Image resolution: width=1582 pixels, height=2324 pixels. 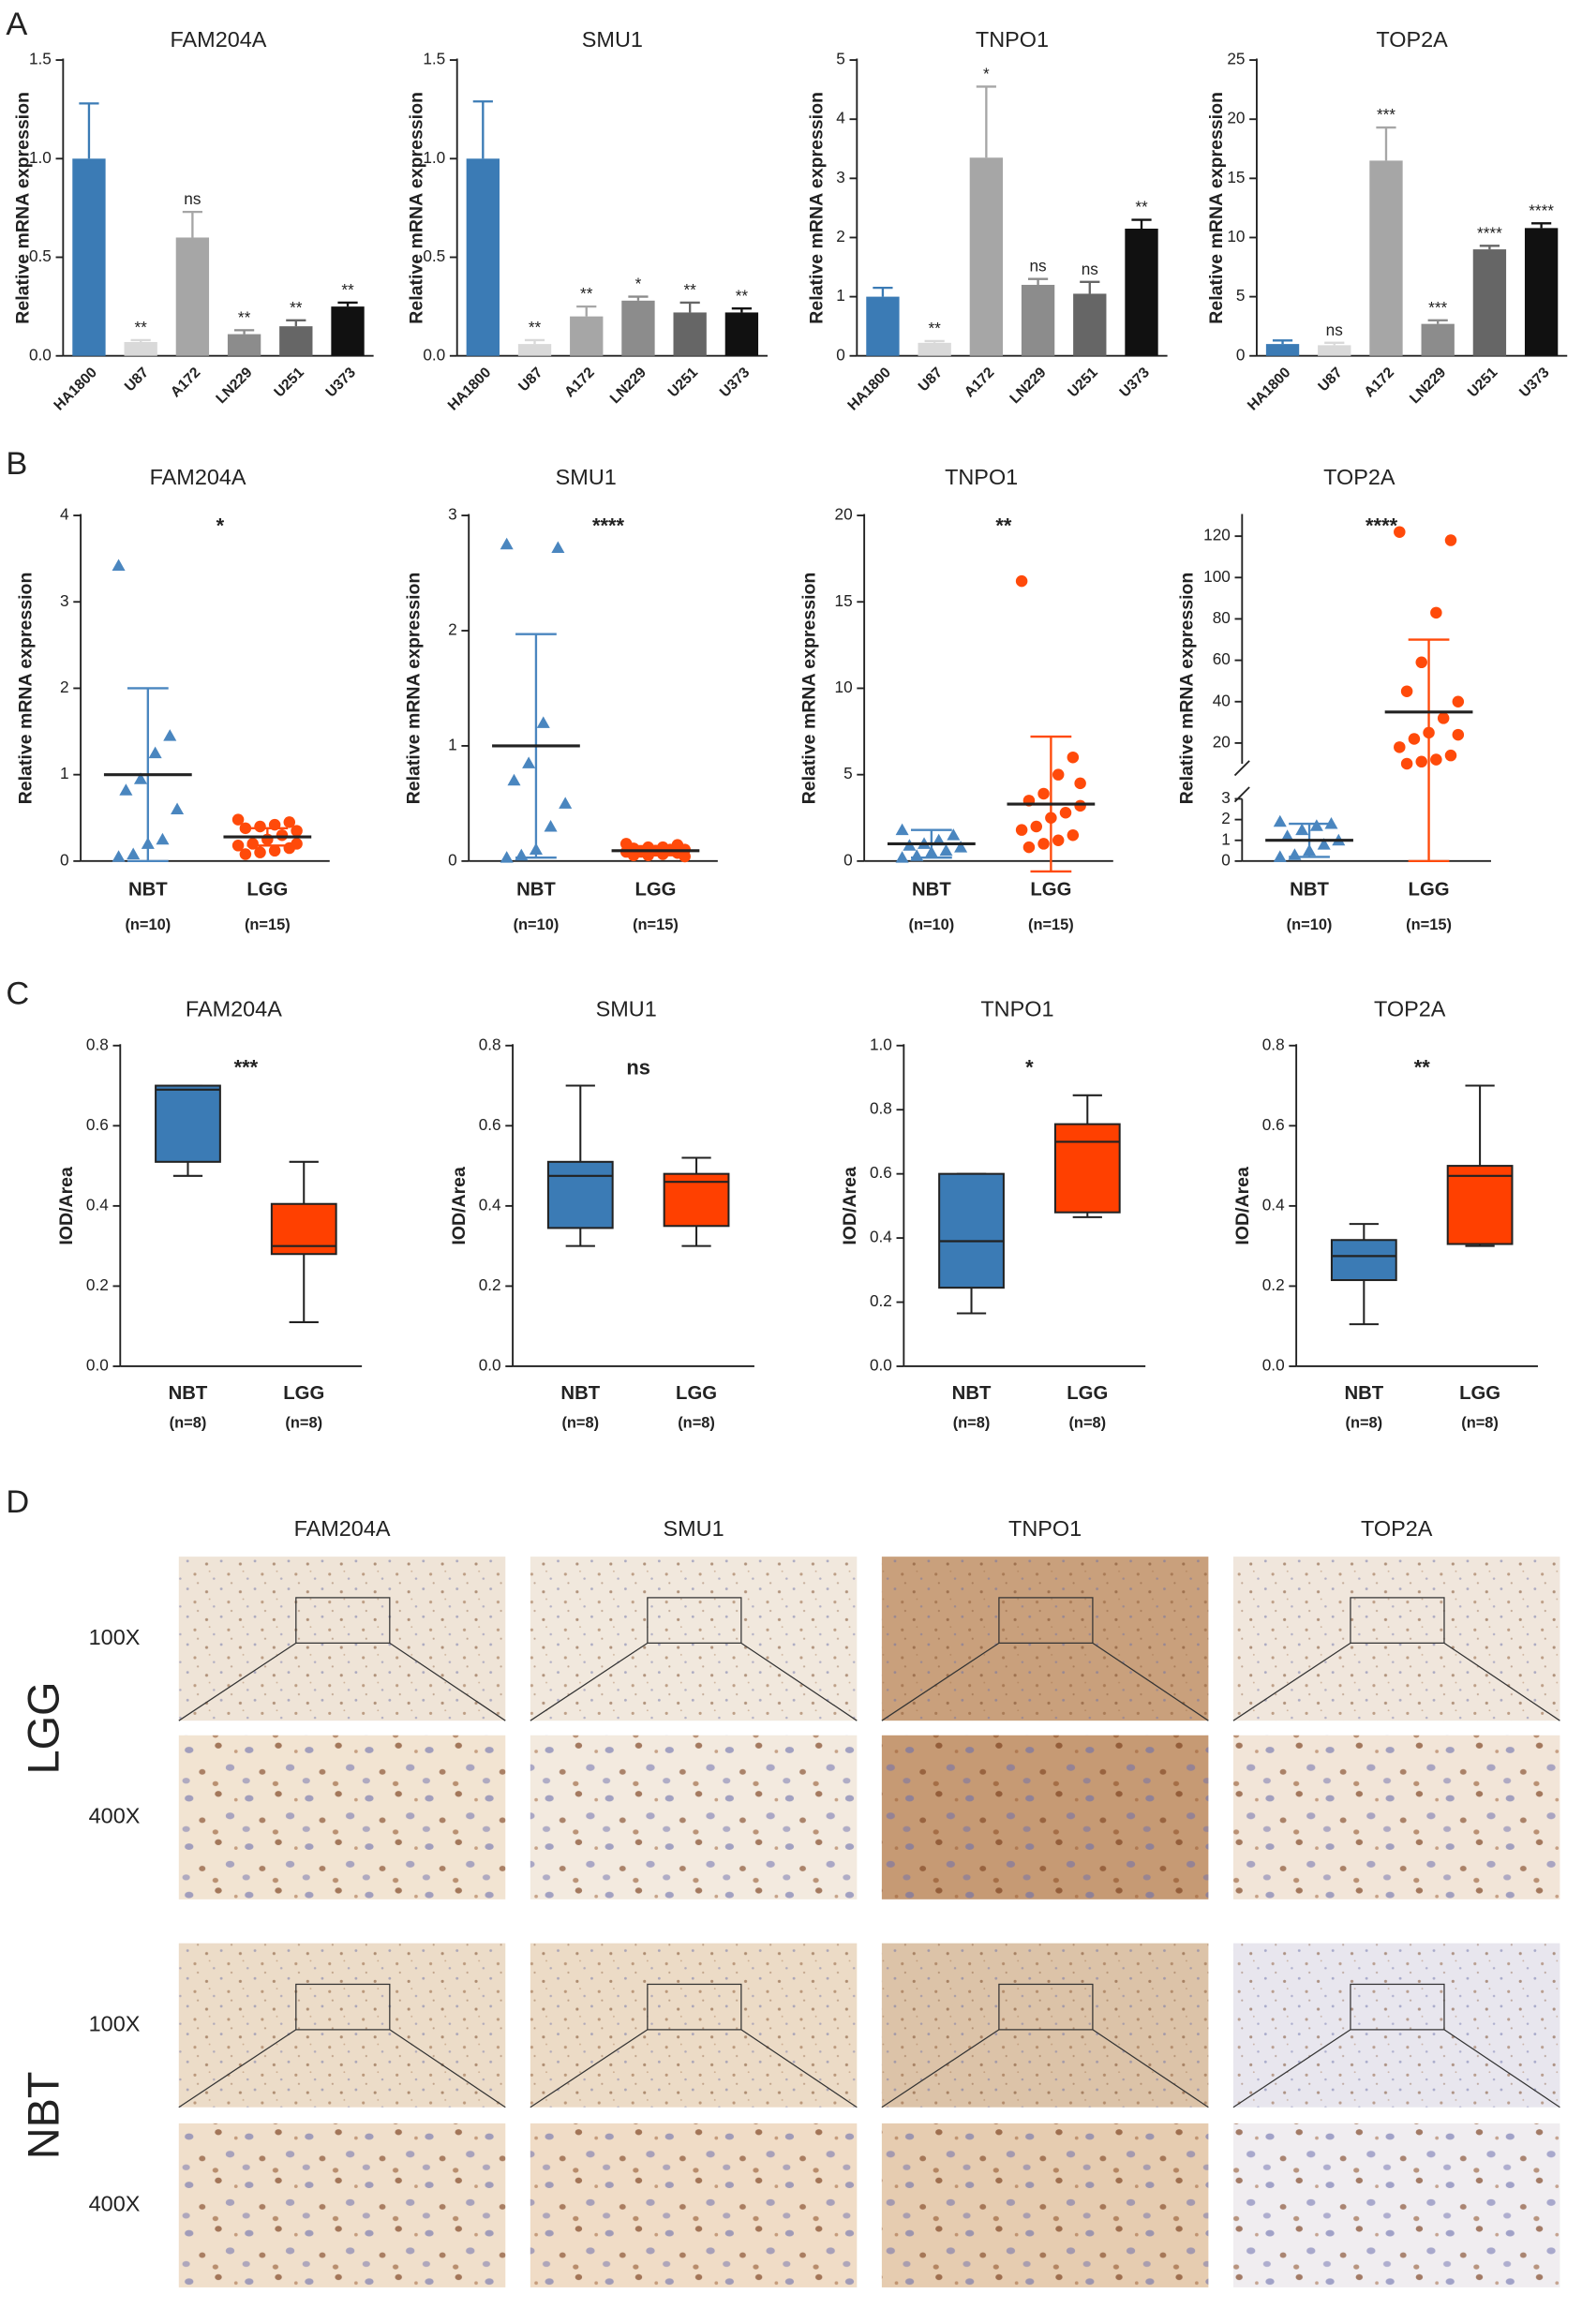 I want to click on y-tick-label: 5, so click(x=840, y=59).